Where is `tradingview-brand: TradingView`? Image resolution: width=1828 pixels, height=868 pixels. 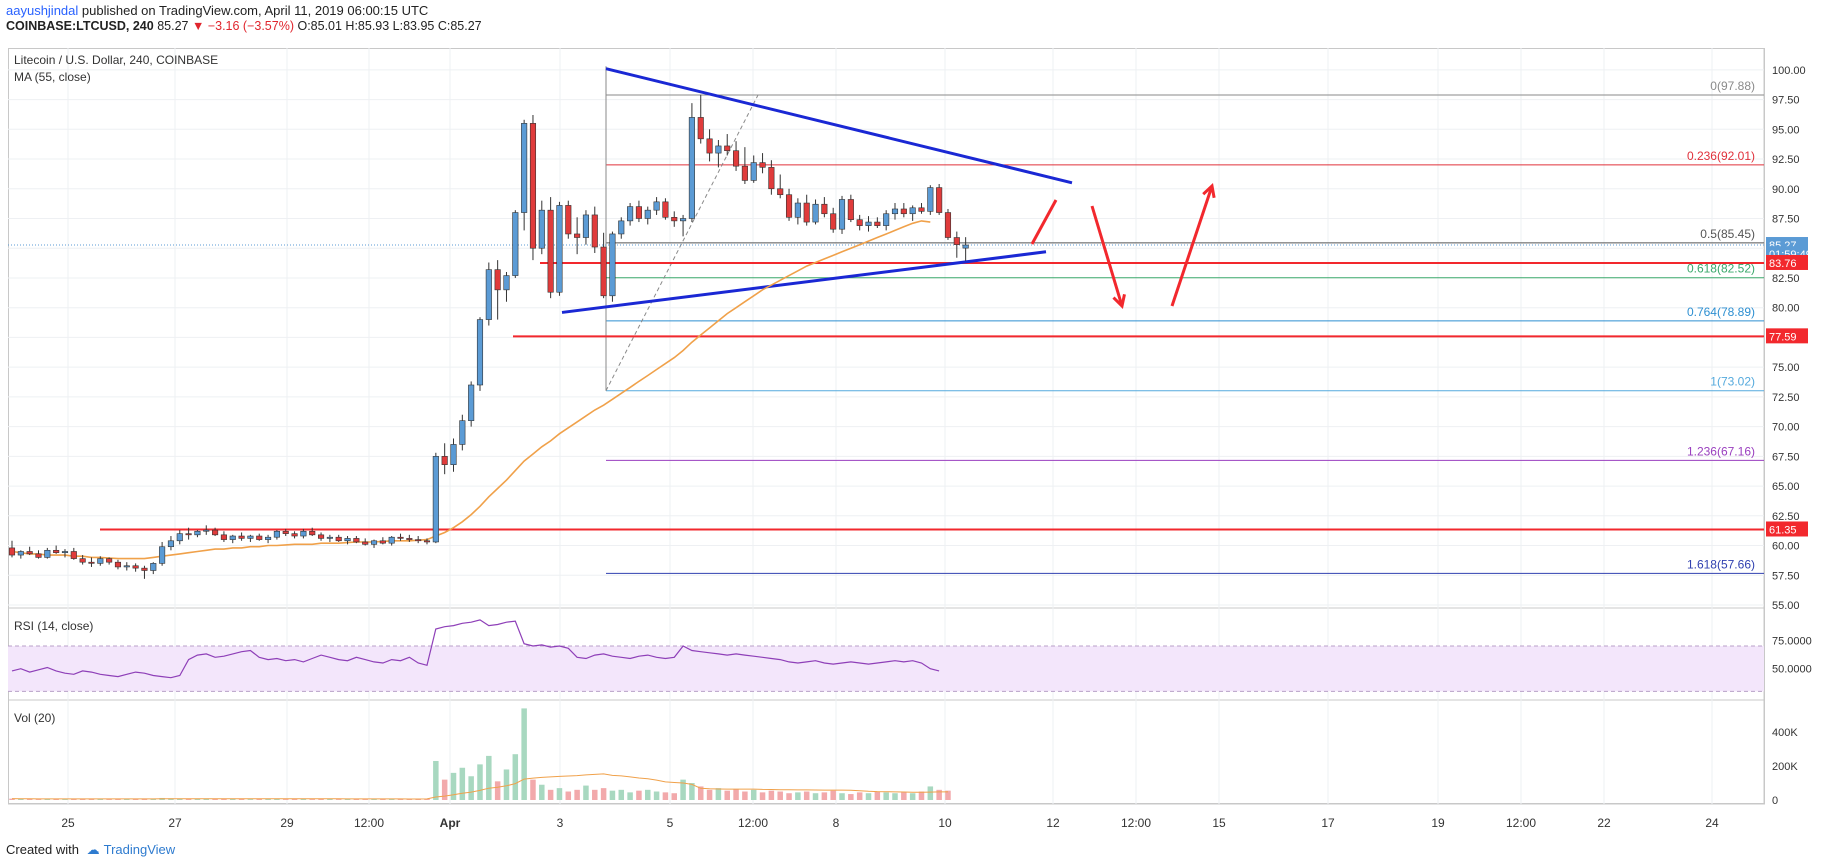 tradingview-brand: TradingView is located at coordinates (139, 849).